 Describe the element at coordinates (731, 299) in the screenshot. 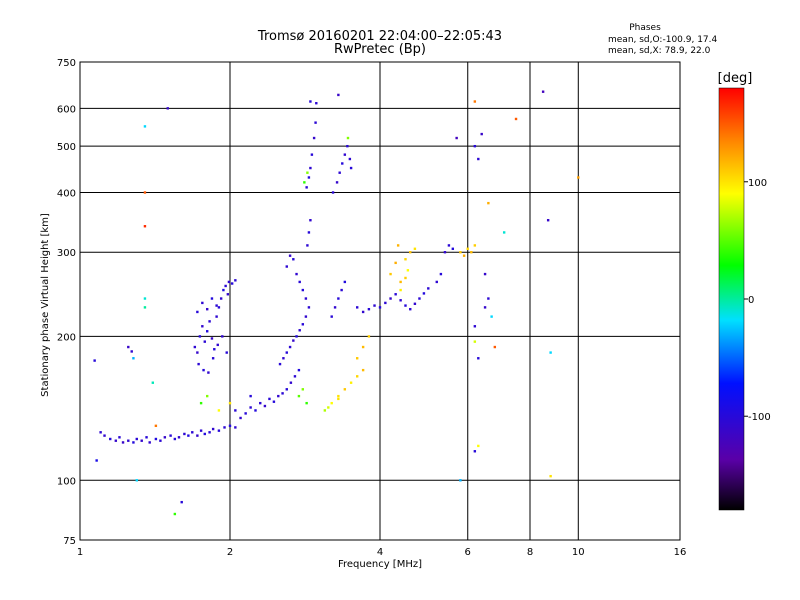

I see `colorbar` at that location.